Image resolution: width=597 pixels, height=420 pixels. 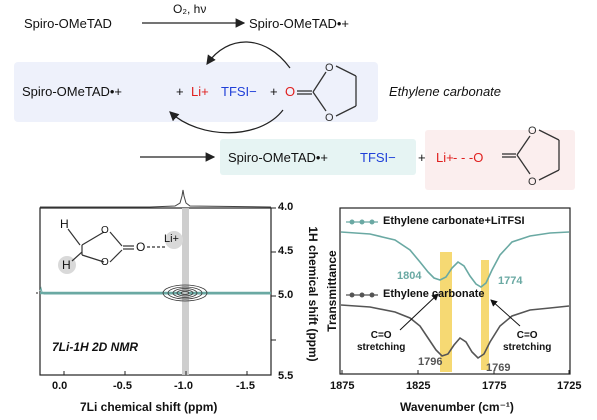 What do you see at coordinates (409, 276) in the screenshot?
I see `ir-peak-top-1: 1804` at bounding box center [409, 276].